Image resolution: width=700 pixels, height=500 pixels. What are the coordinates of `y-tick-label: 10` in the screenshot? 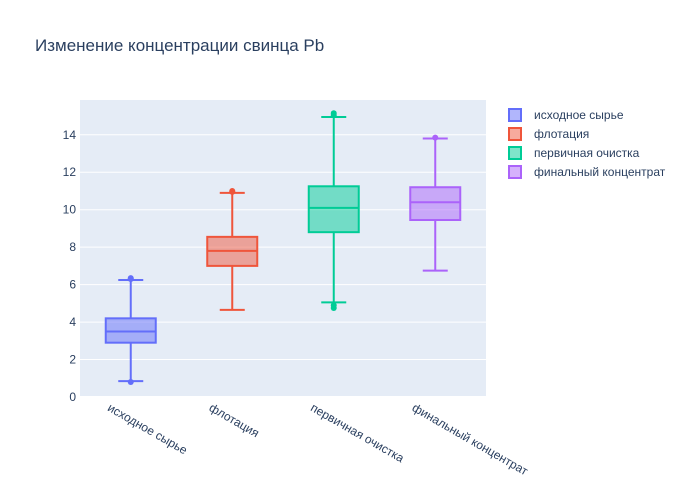 It's located at (70, 210).